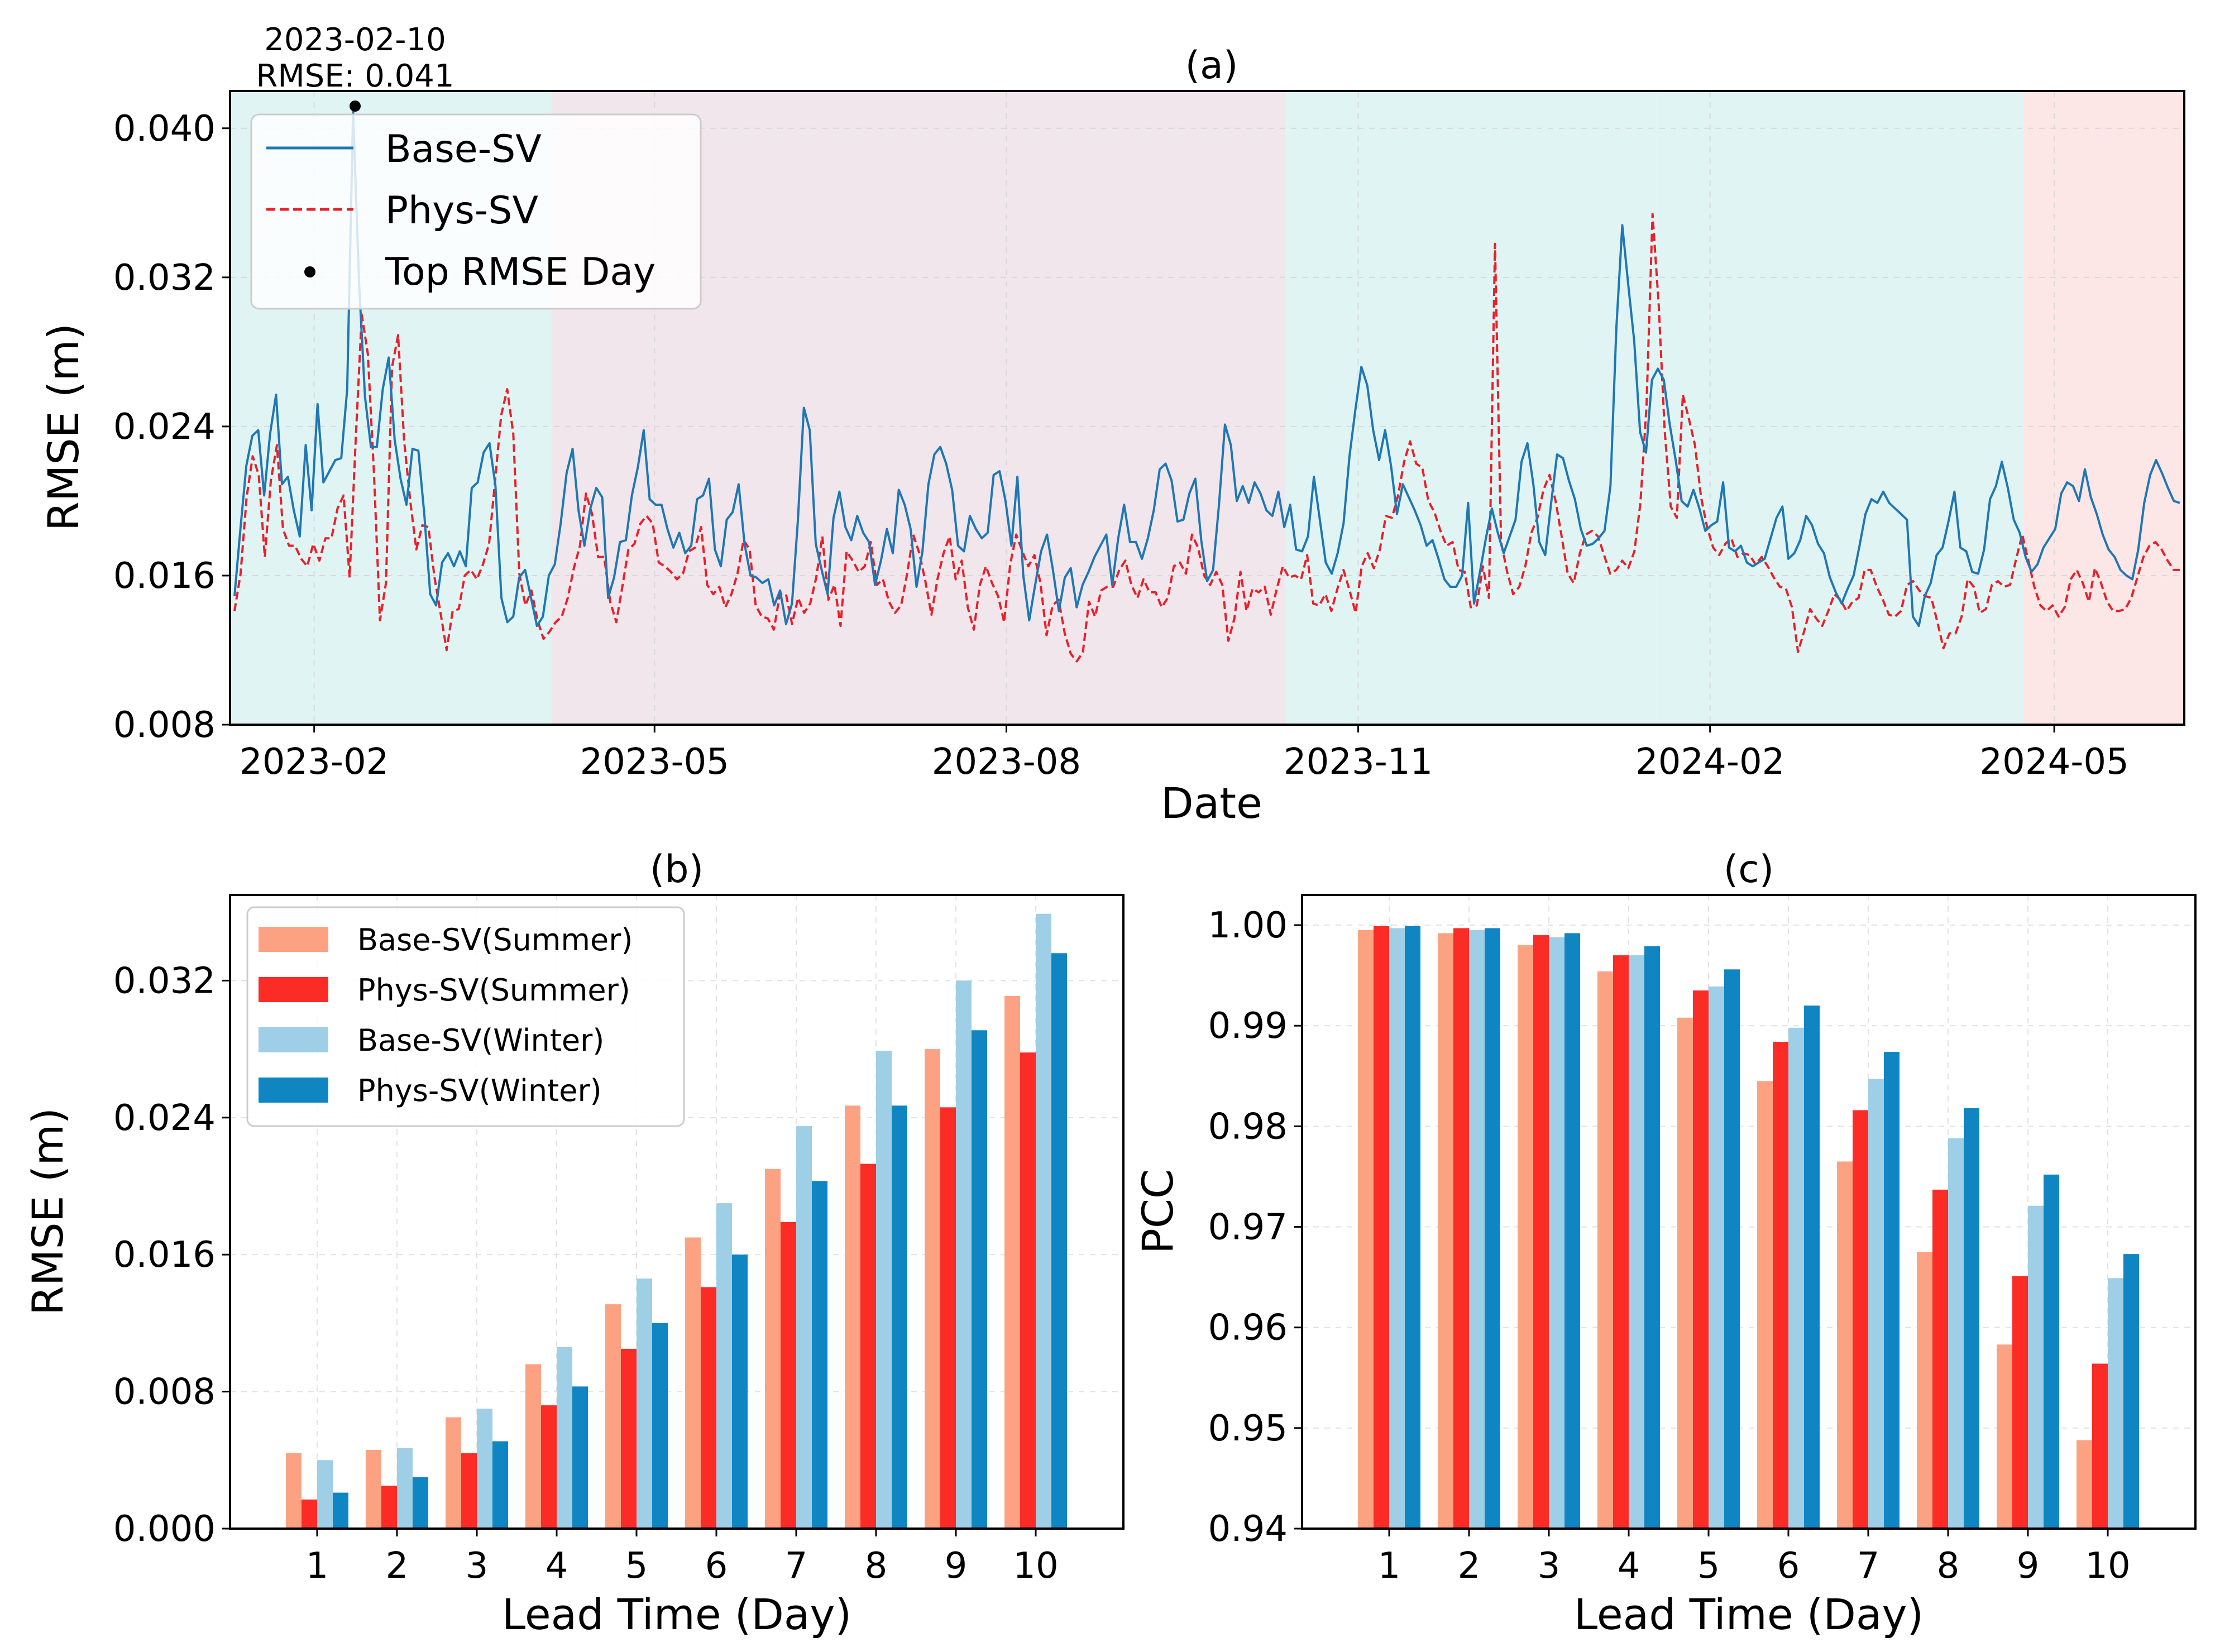 The height and width of the screenshot is (1652, 2220). What do you see at coordinates (310, 271) in the screenshot?
I see `legend-top-marker` at bounding box center [310, 271].